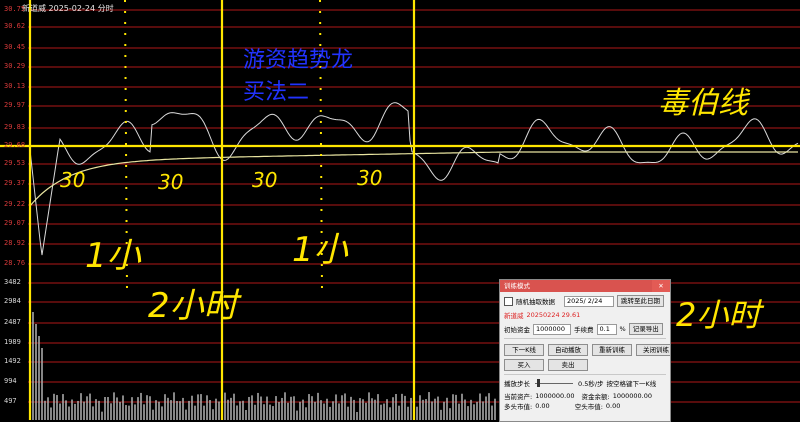  What do you see at coordinates (320, 250) in the screenshot?
I see `annotation-1hour-2: 1小` at bounding box center [320, 250].